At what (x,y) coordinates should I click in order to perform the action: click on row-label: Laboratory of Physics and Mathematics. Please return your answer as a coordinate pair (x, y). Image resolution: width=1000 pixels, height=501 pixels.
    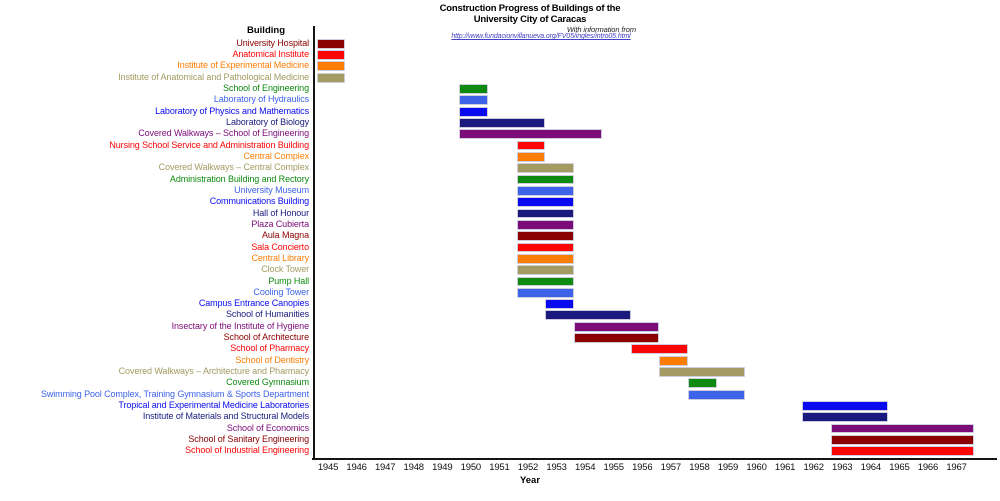
    Looking at the image, I should click on (232, 110).